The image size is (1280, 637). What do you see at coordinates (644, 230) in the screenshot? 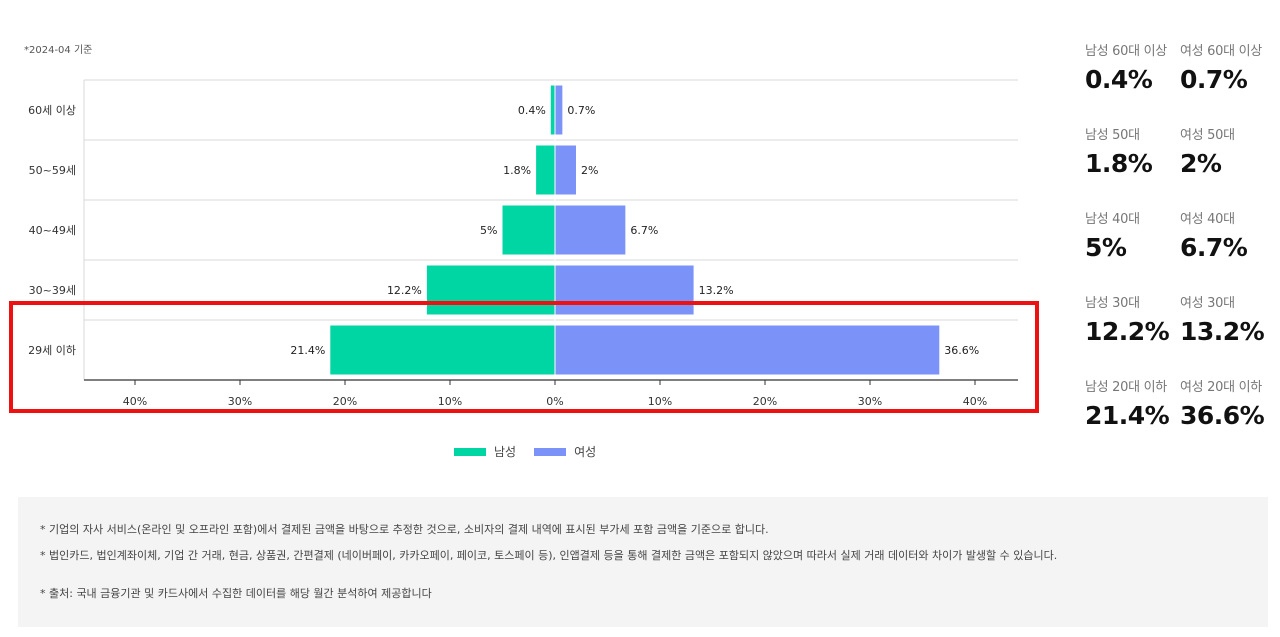
I see `data-label-female: 6.7%` at bounding box center [644, 230].